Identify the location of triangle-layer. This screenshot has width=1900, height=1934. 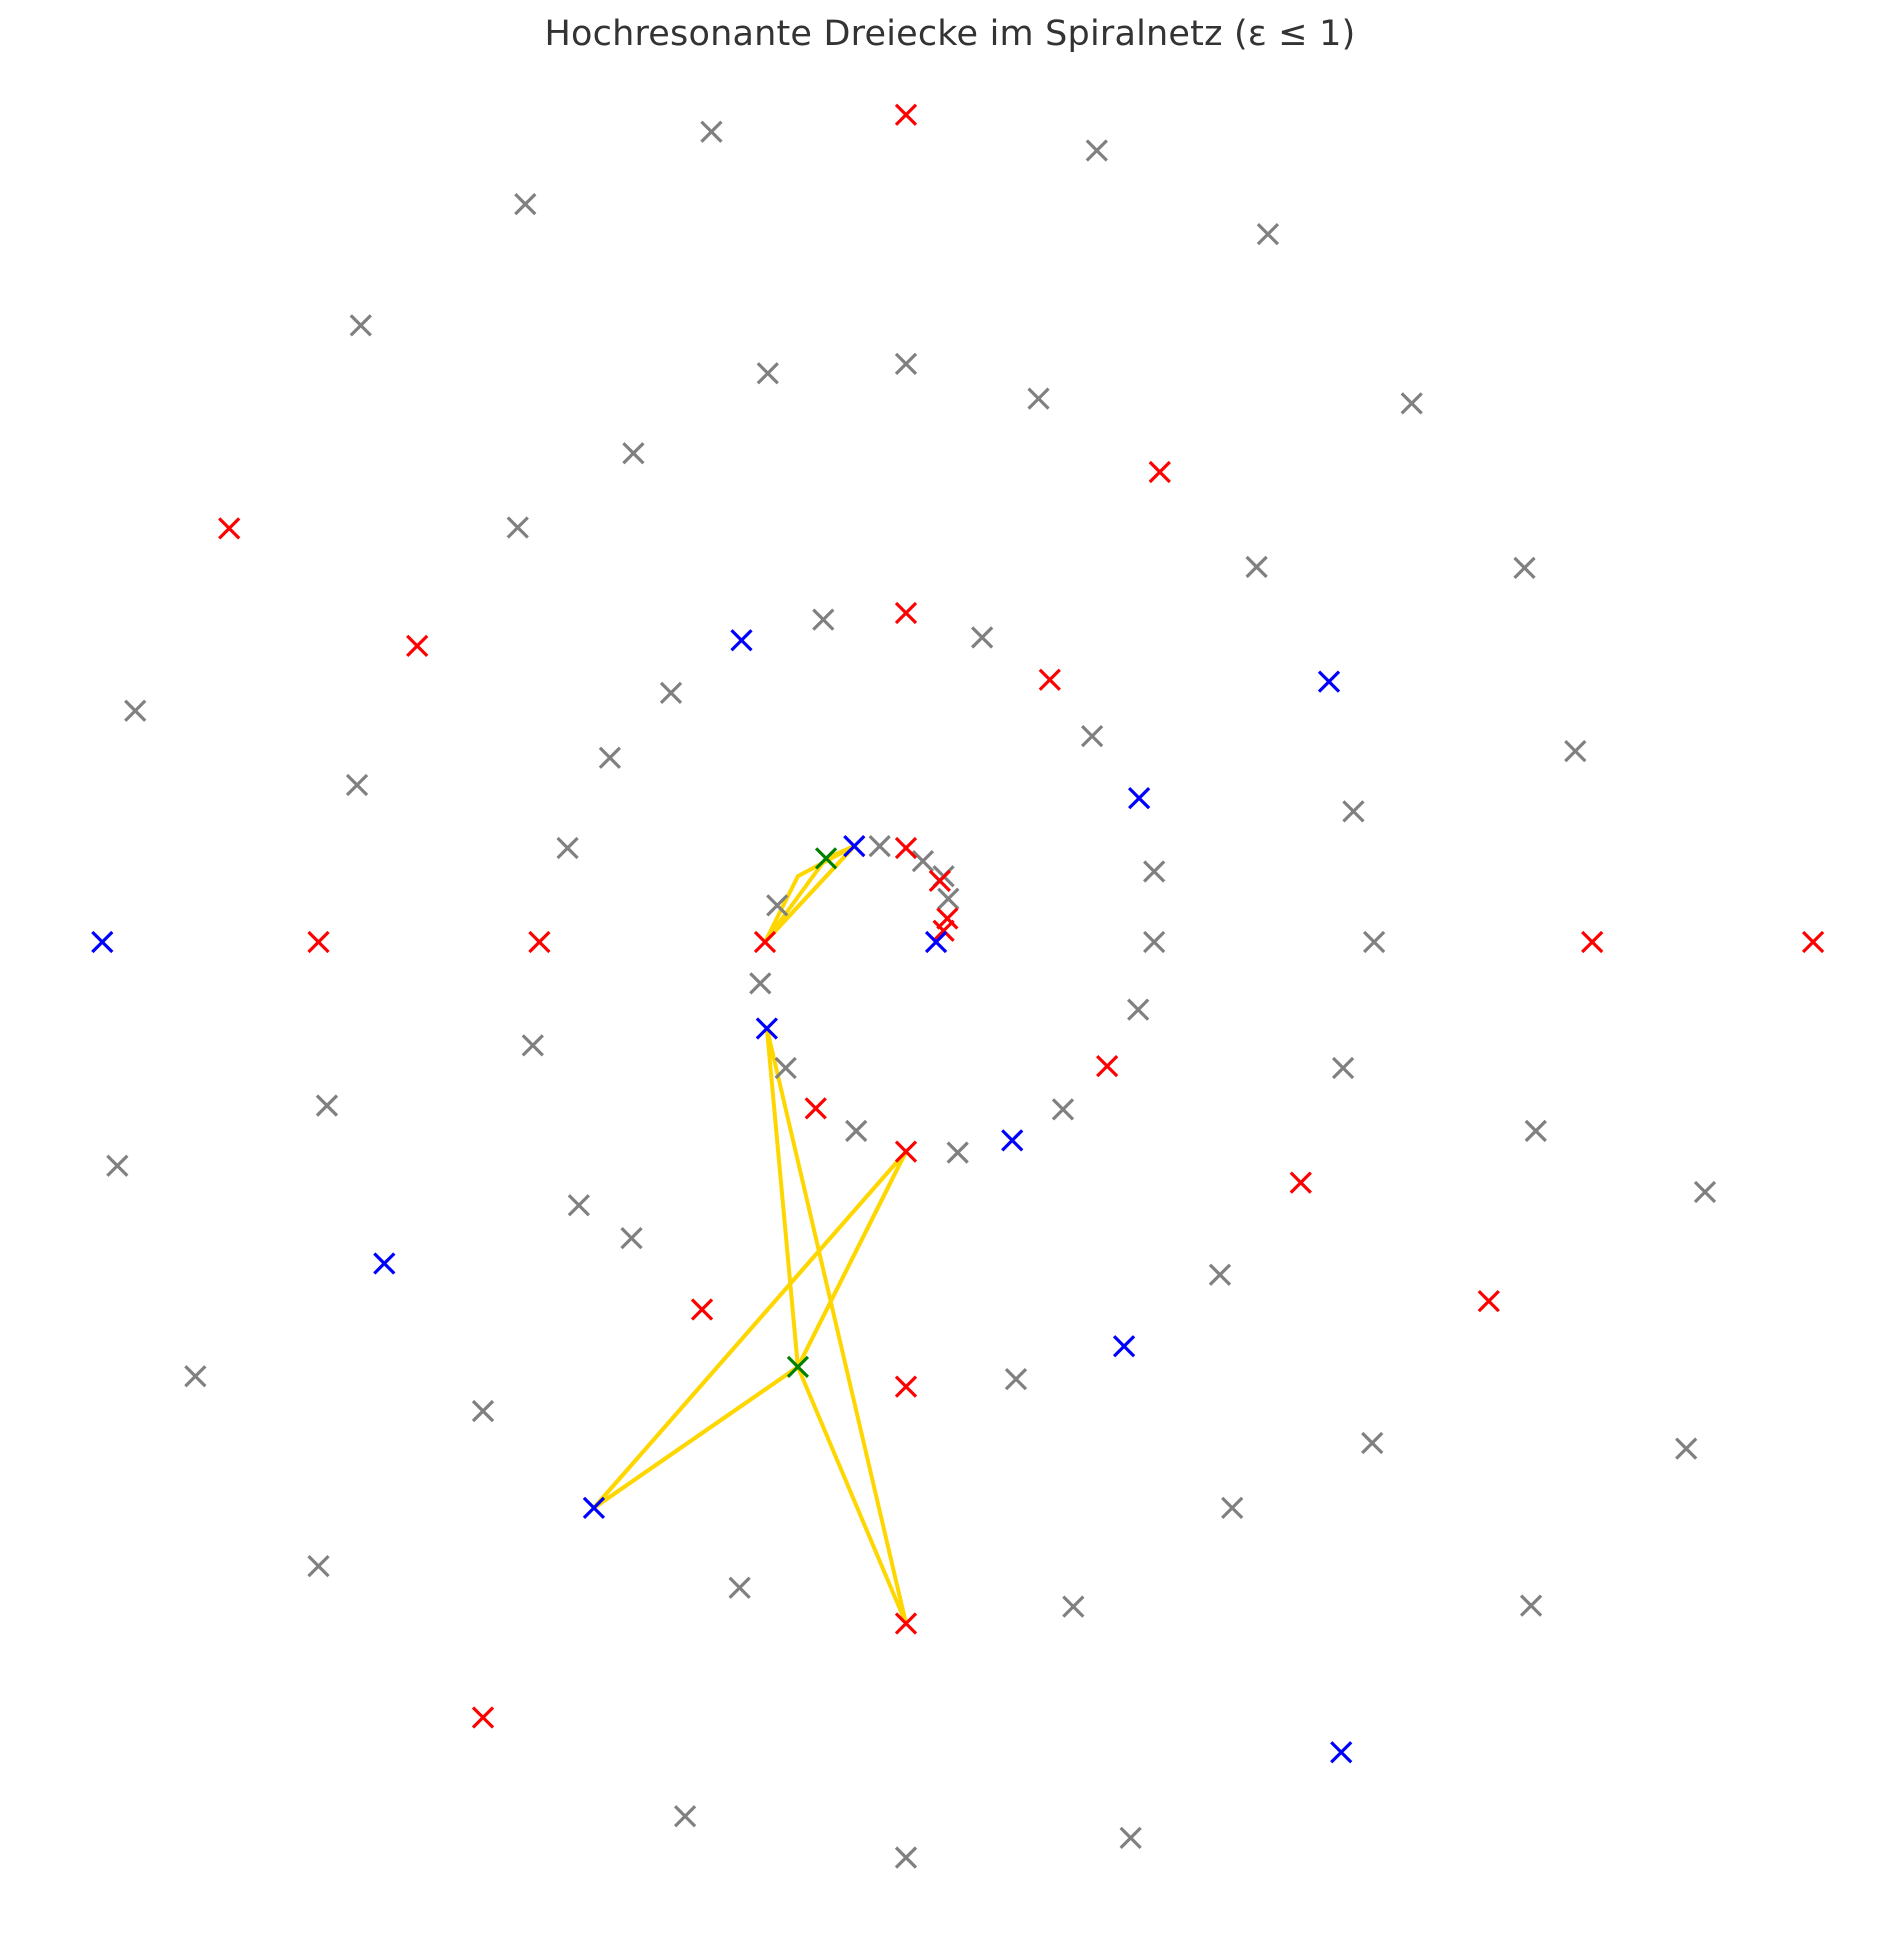
(749, 1235).